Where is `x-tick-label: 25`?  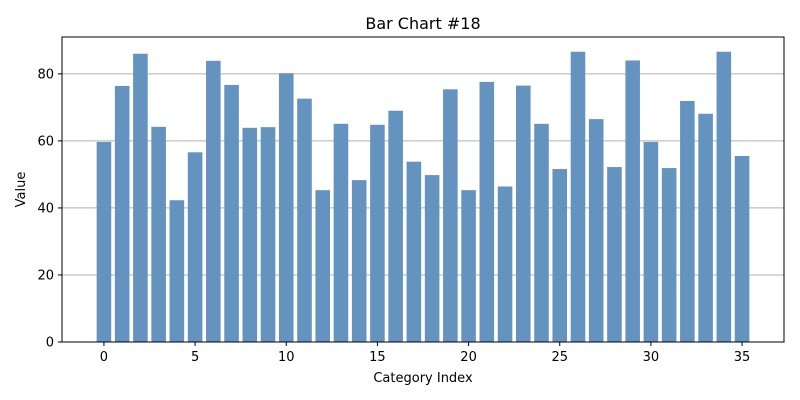 x-tick-label: 25 is located at coordinates (559, 357).